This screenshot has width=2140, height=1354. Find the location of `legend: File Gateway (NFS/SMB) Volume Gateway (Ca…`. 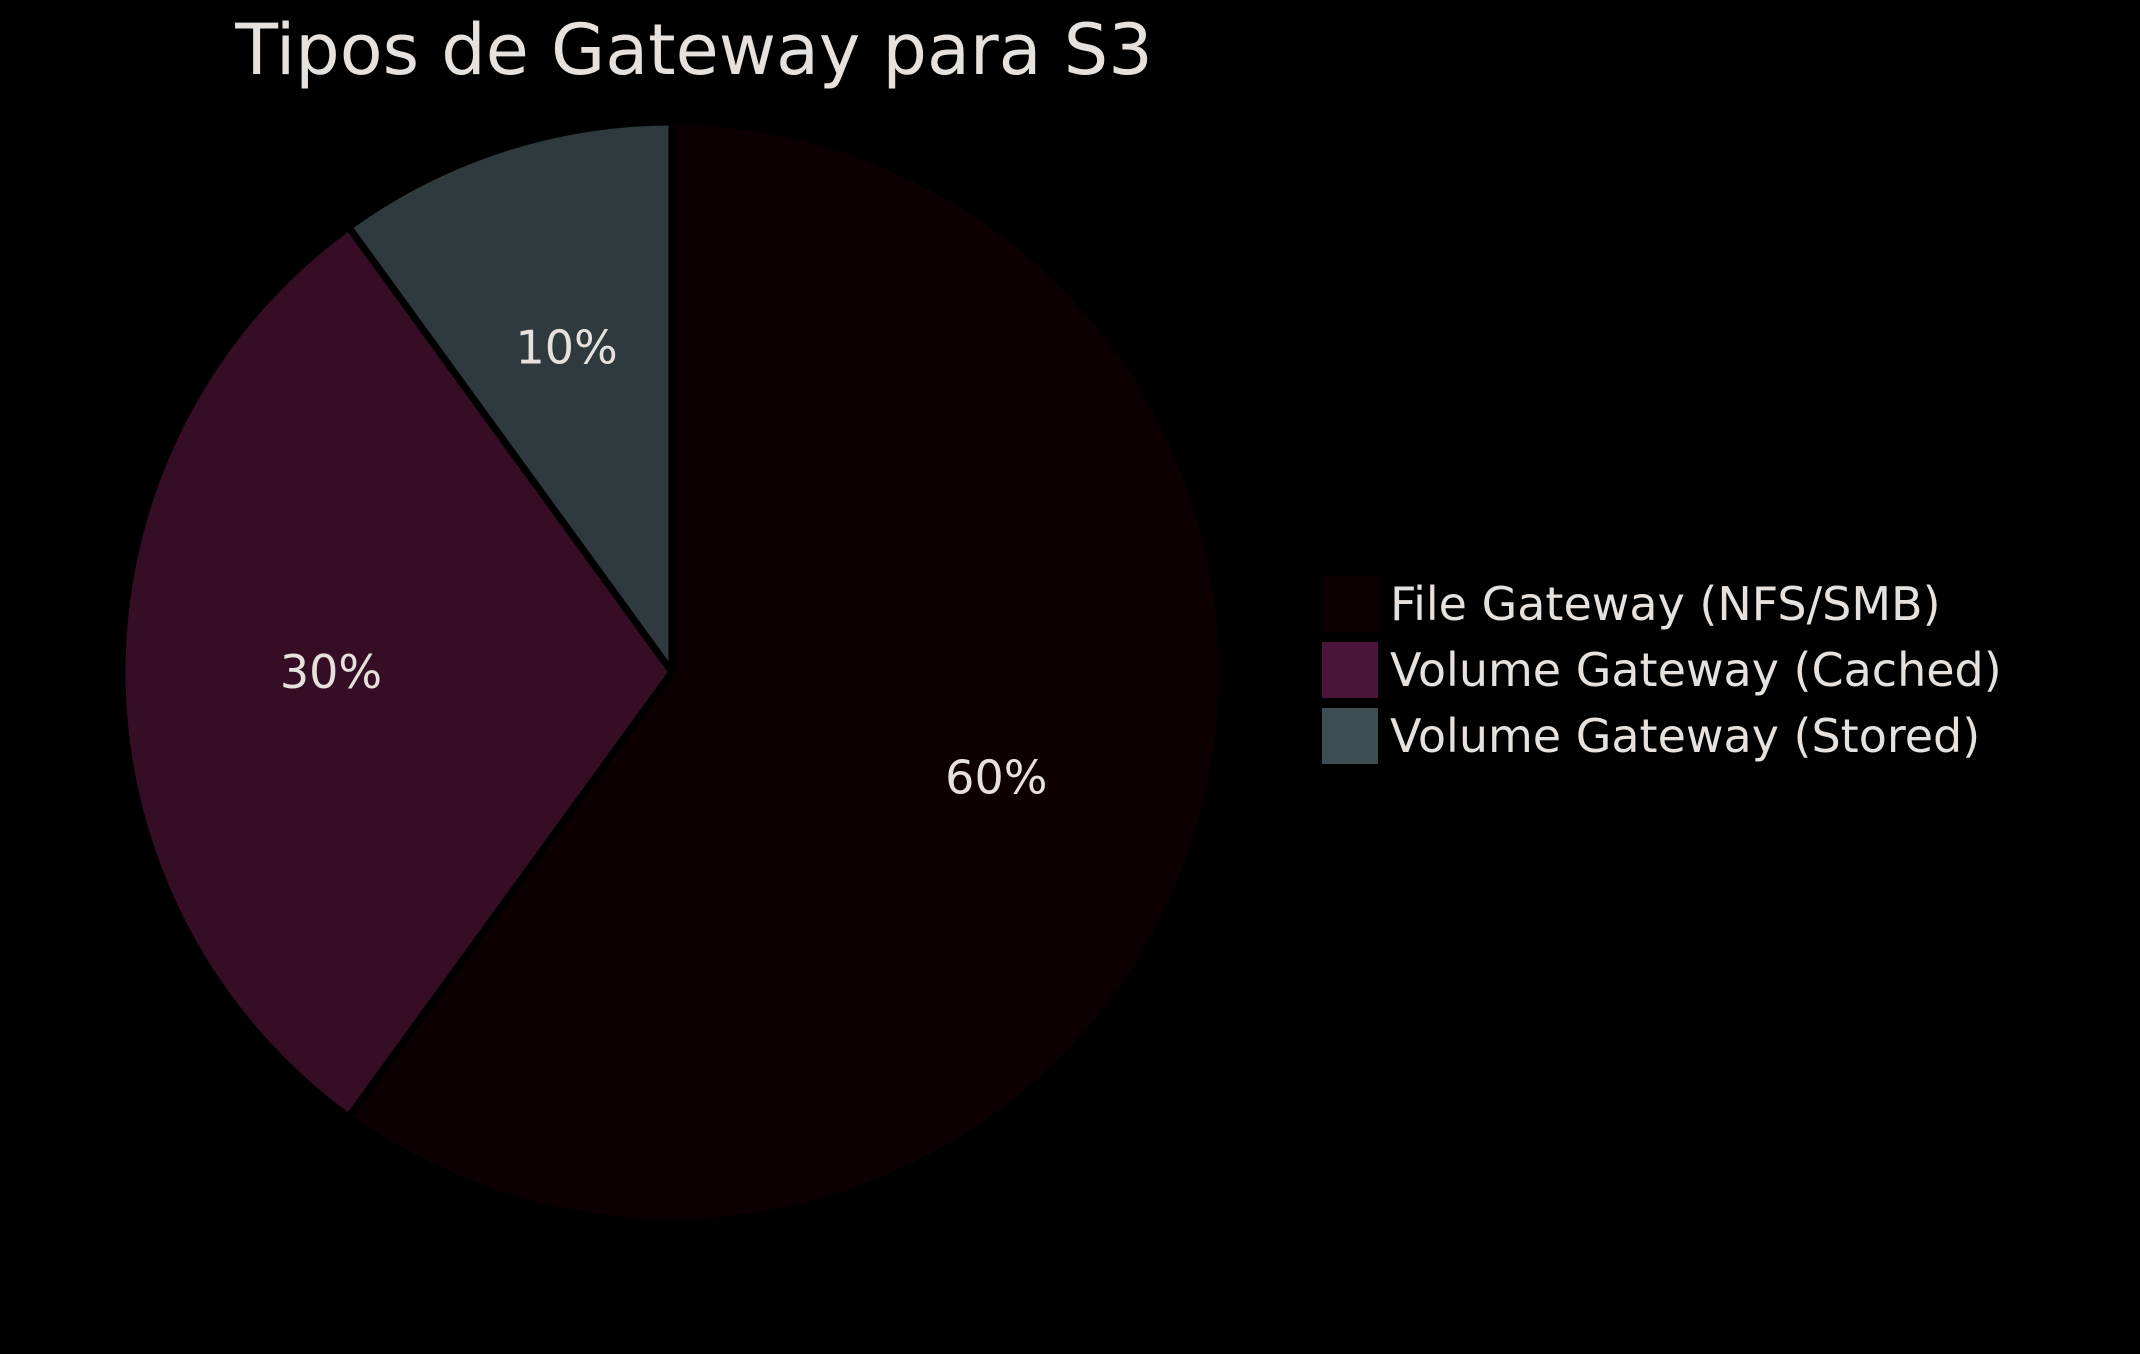

legend: File Gateway (NFS/SMB) Volume Gateway (Ca… is located at coordinates (1662, 670).